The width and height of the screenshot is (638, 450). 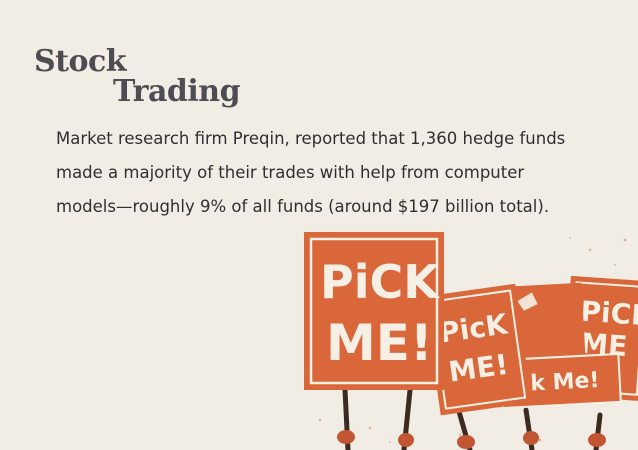 What do you see at coordinates (80, 61) in the screenshot?
I see `slide-title-line-1: Stock` at bounding box center [80, 61].